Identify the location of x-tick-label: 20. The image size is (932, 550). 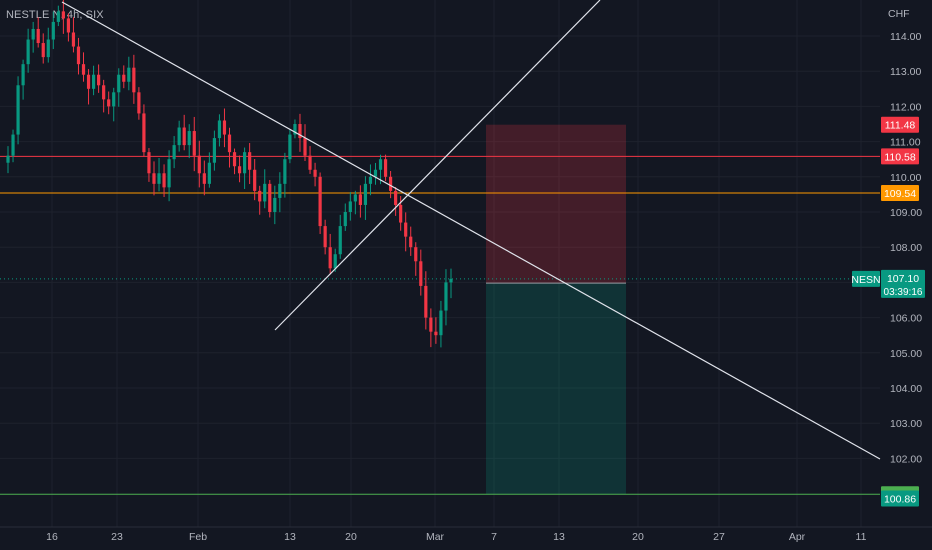
(351, 537).